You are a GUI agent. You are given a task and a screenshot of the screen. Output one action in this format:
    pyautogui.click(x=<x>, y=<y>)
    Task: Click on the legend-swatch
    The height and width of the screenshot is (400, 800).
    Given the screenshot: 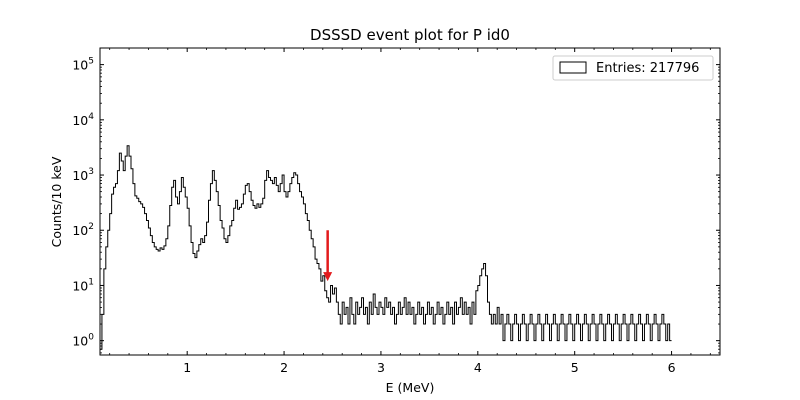 What is the action you would take?
    pyautogui.click(x=573, y=67)
    